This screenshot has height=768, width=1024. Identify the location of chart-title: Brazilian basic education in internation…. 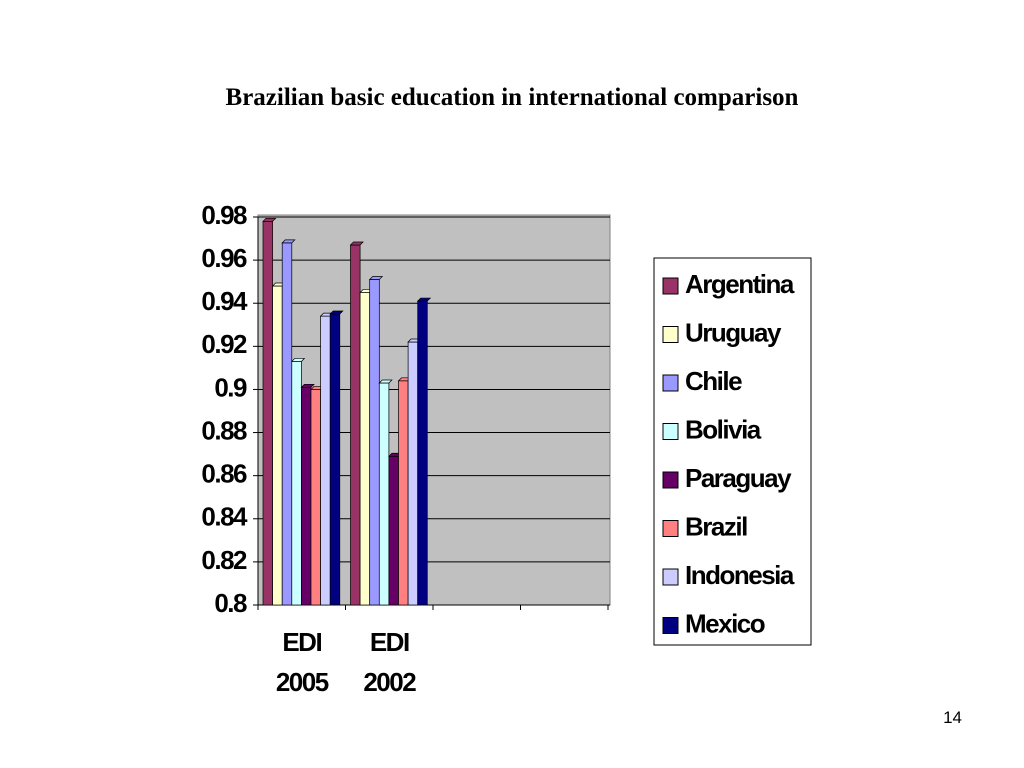
(512, 97).